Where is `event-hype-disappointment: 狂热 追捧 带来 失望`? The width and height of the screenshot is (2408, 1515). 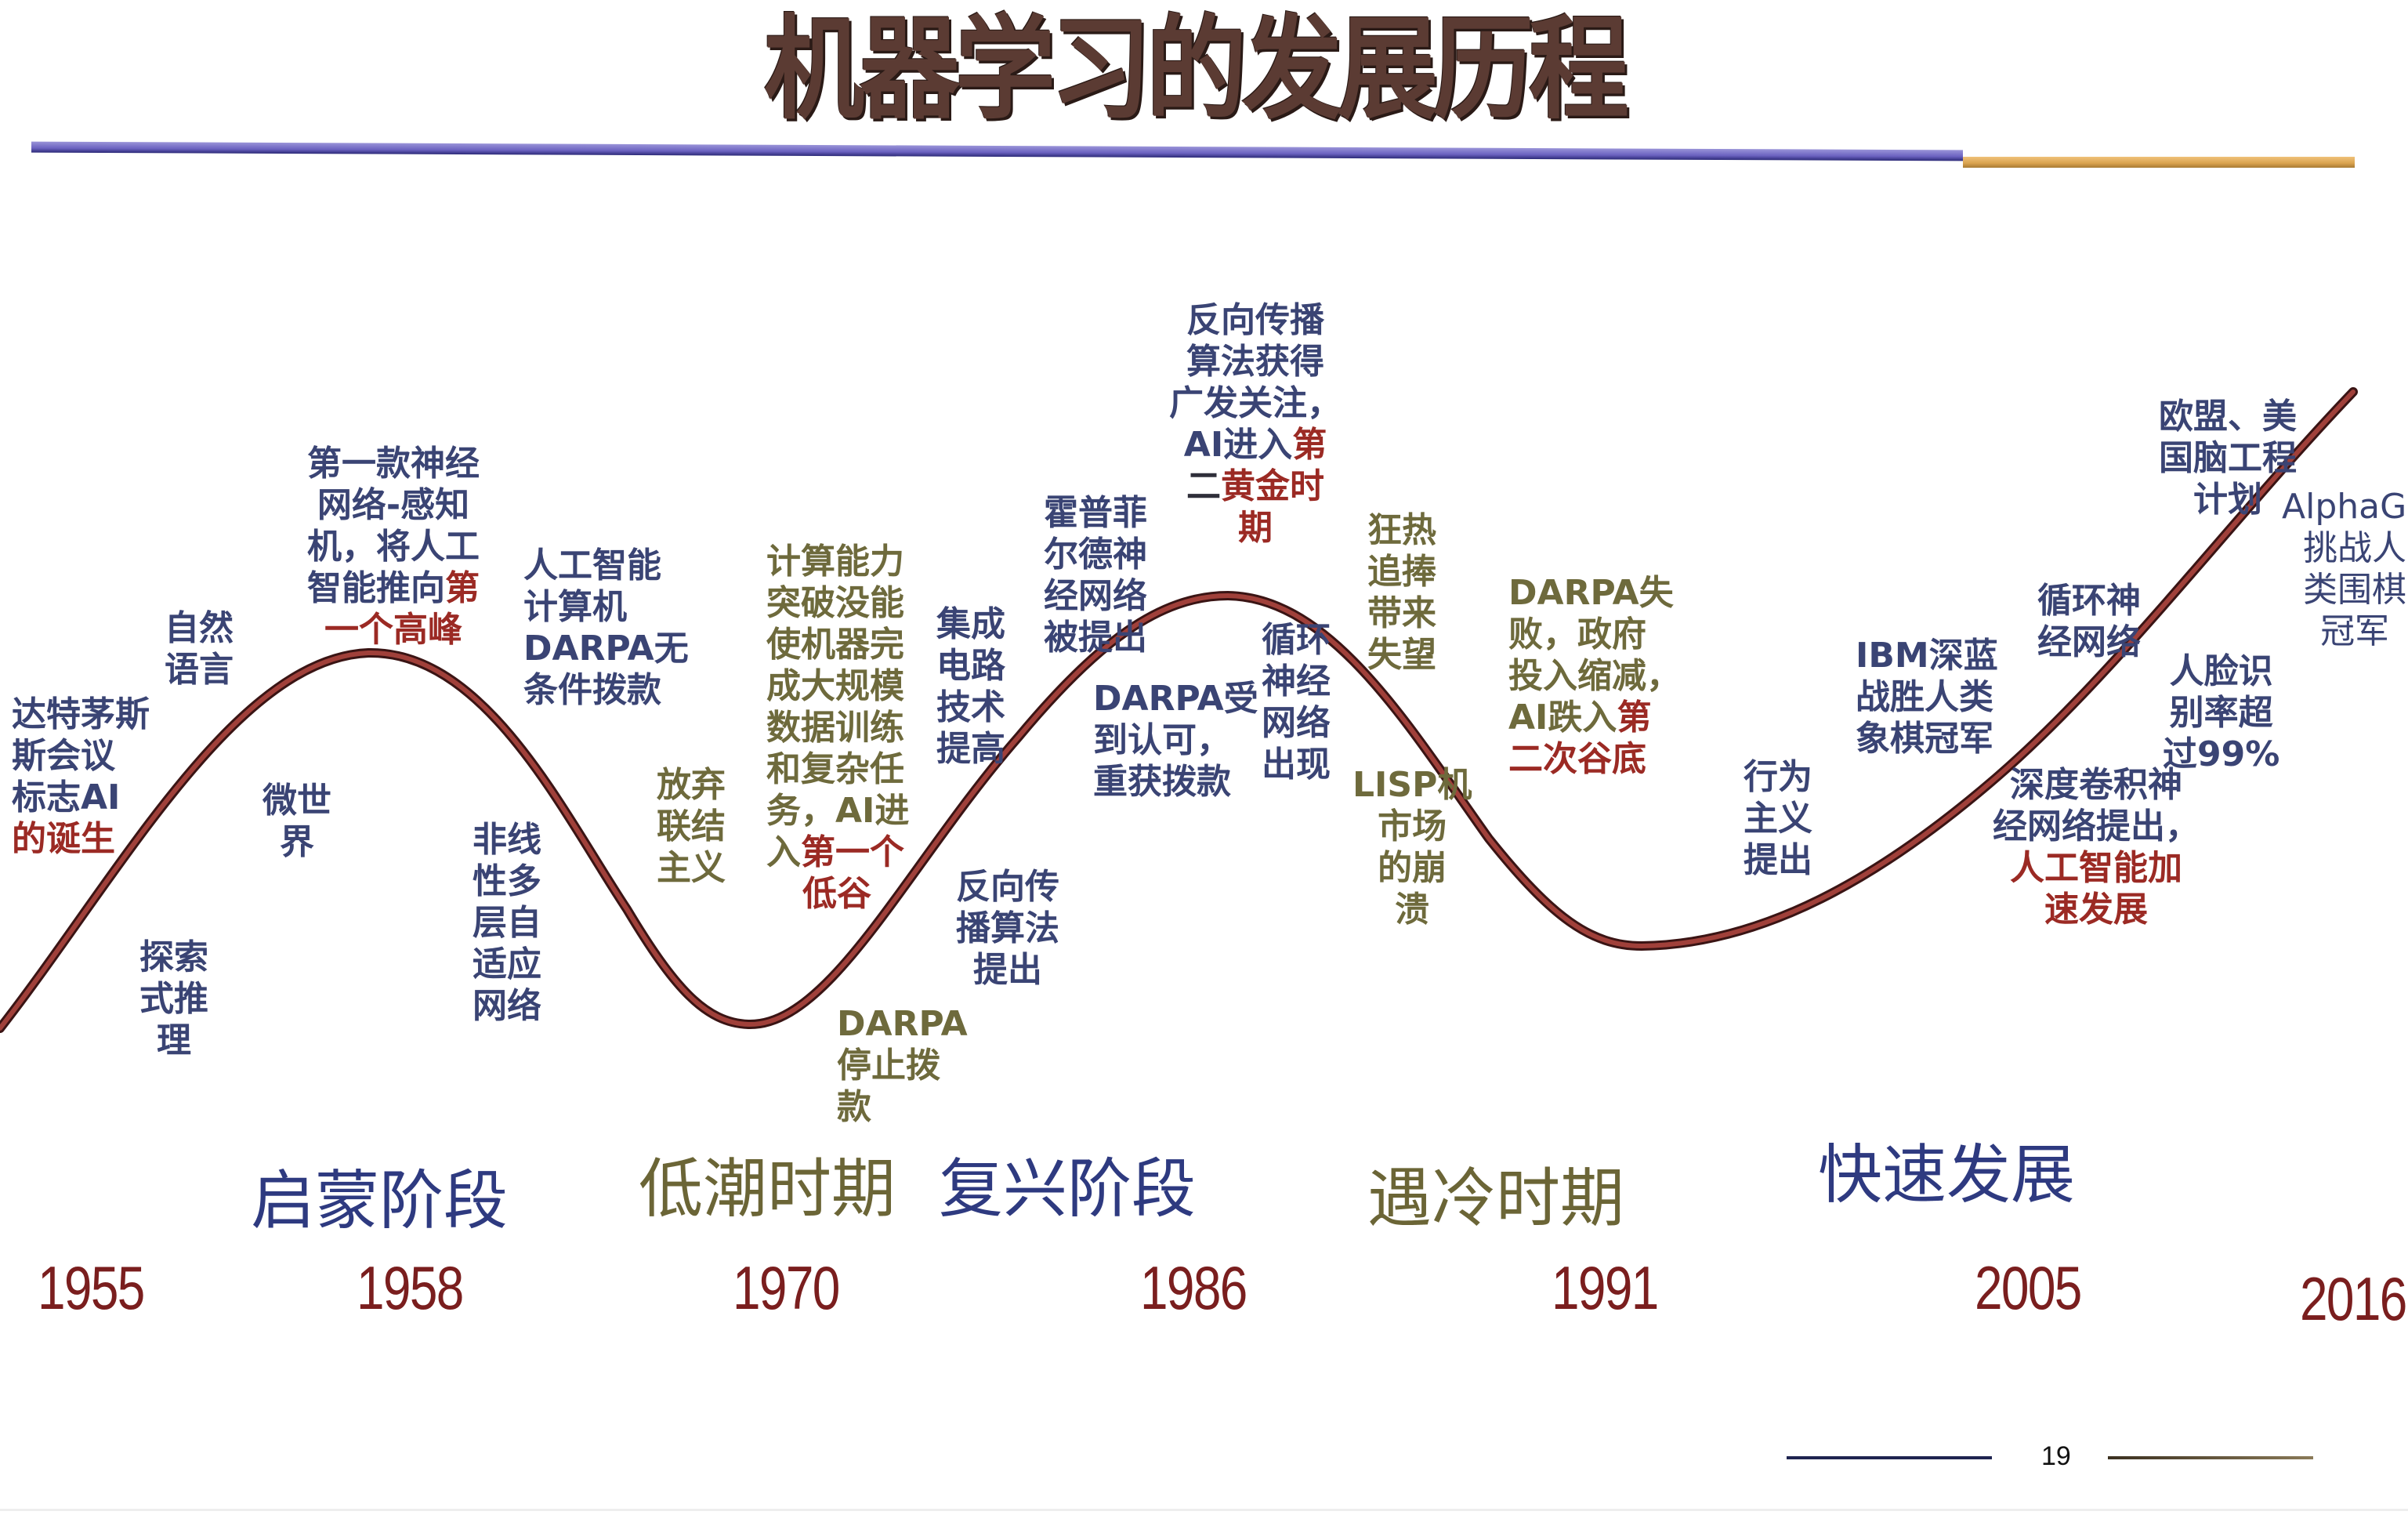 event-hype-disappointment: 狂热 追捧 带来 失望 is located at coordinates (1401, 592).